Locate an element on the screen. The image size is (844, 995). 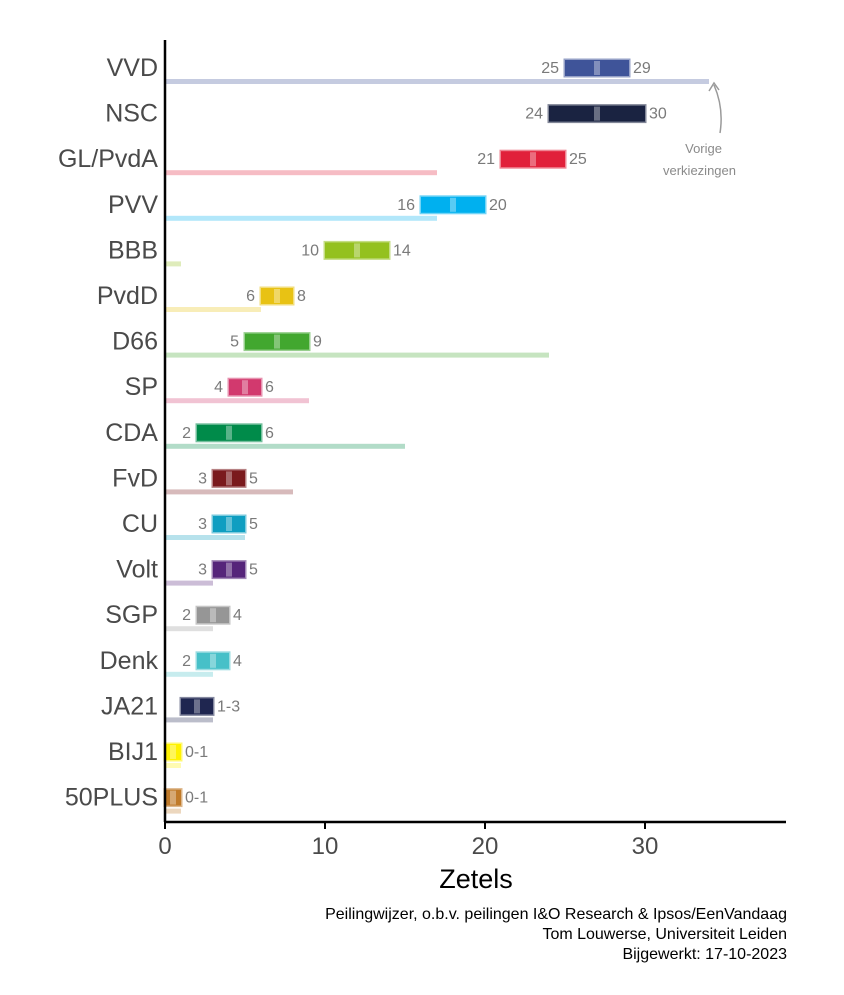
previous-bar-vvd is located at coordinates (437, 81).